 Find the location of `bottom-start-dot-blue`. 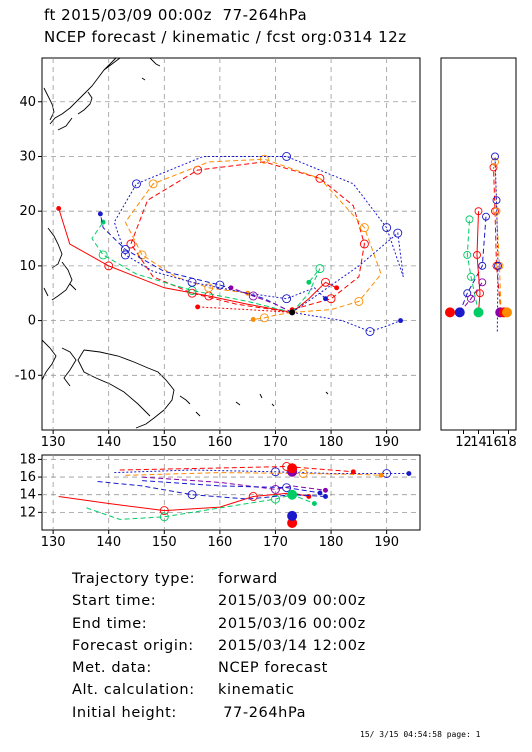

bottom-start-dot-blue is located at coordinates (292, 515).